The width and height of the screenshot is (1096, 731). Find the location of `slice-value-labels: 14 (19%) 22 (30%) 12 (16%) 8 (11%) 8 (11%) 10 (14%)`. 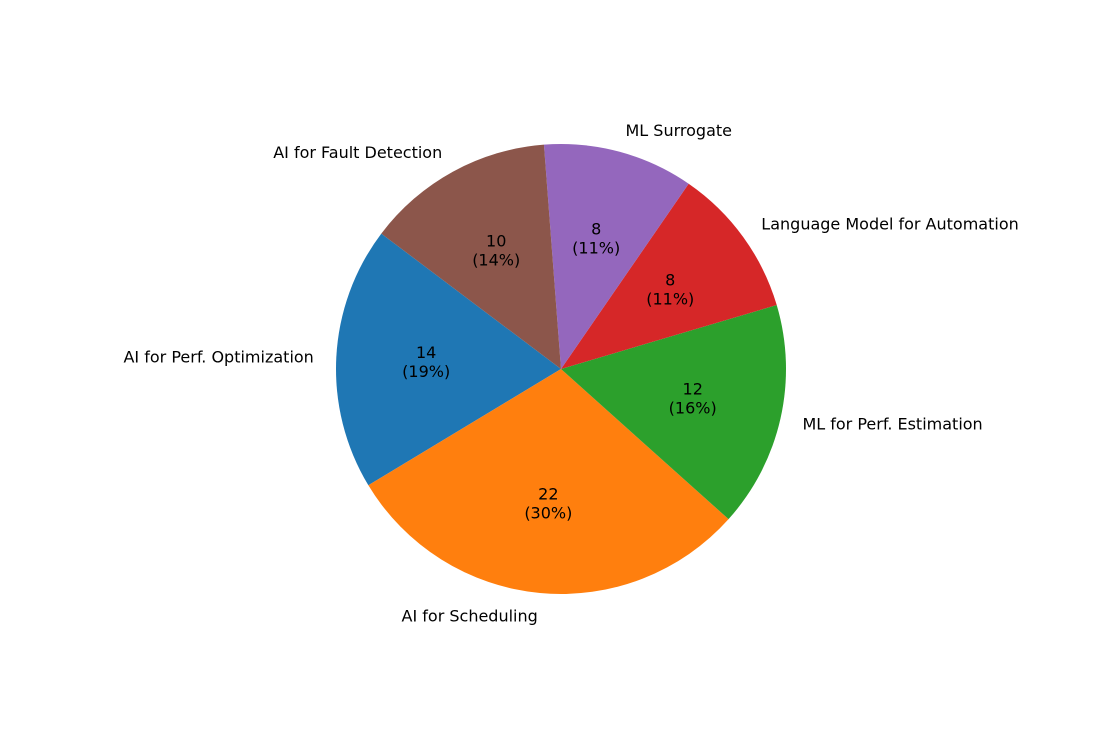

slice-value-labels: 14 (19%) 22 (30%) 12 (16%) 8 (11%) 8 (11%) 10 (14%) is located at coordinates (559, 371).